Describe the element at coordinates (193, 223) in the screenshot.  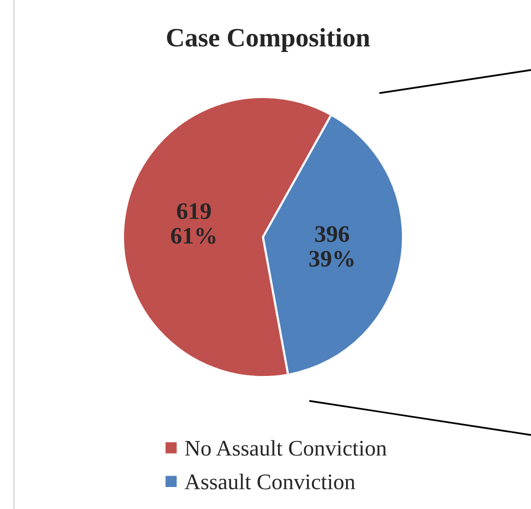
I see `data-label: 619 61%` at that location.